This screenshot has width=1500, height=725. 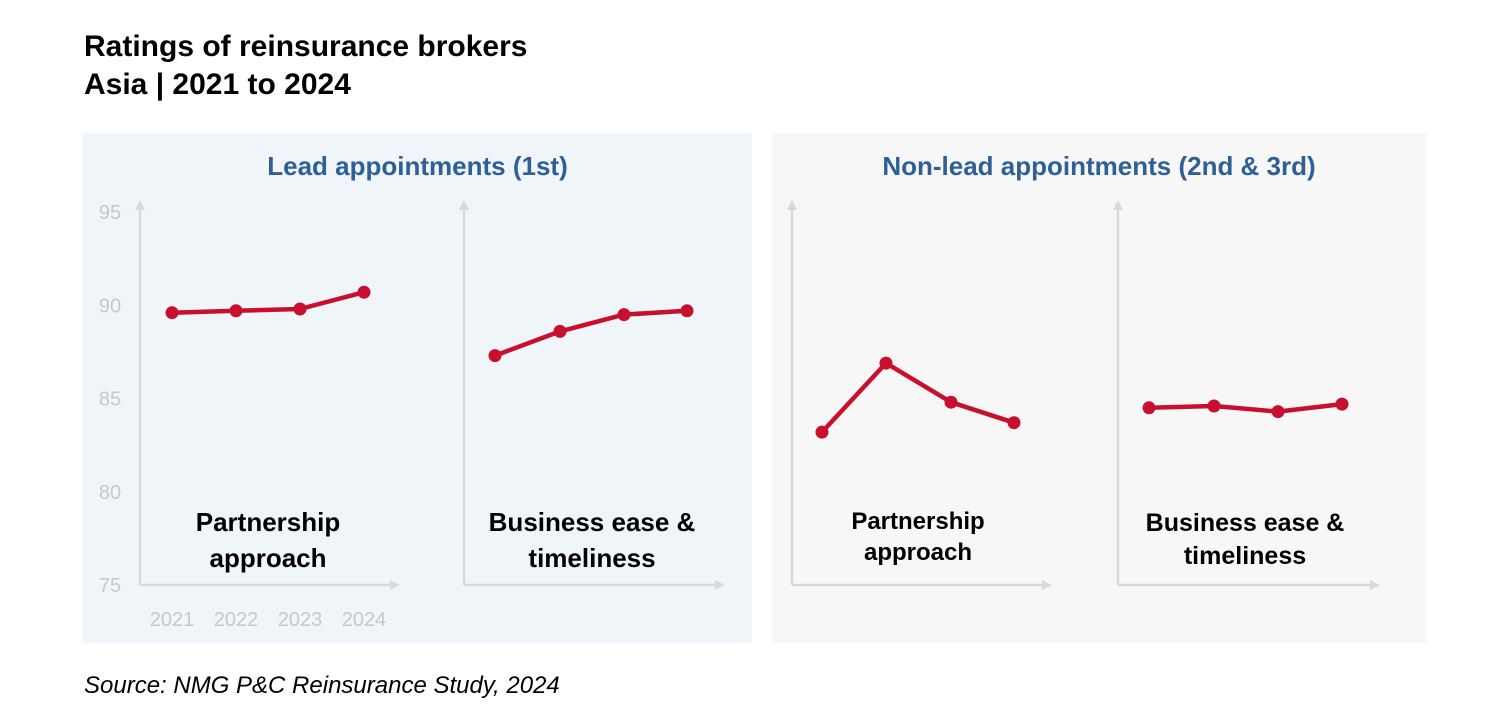 What do you see at coordinates (1245, 556) in the screenshot?
I see `chart-label-4-line-2: timeliness` at bounding box center [1245, 556].